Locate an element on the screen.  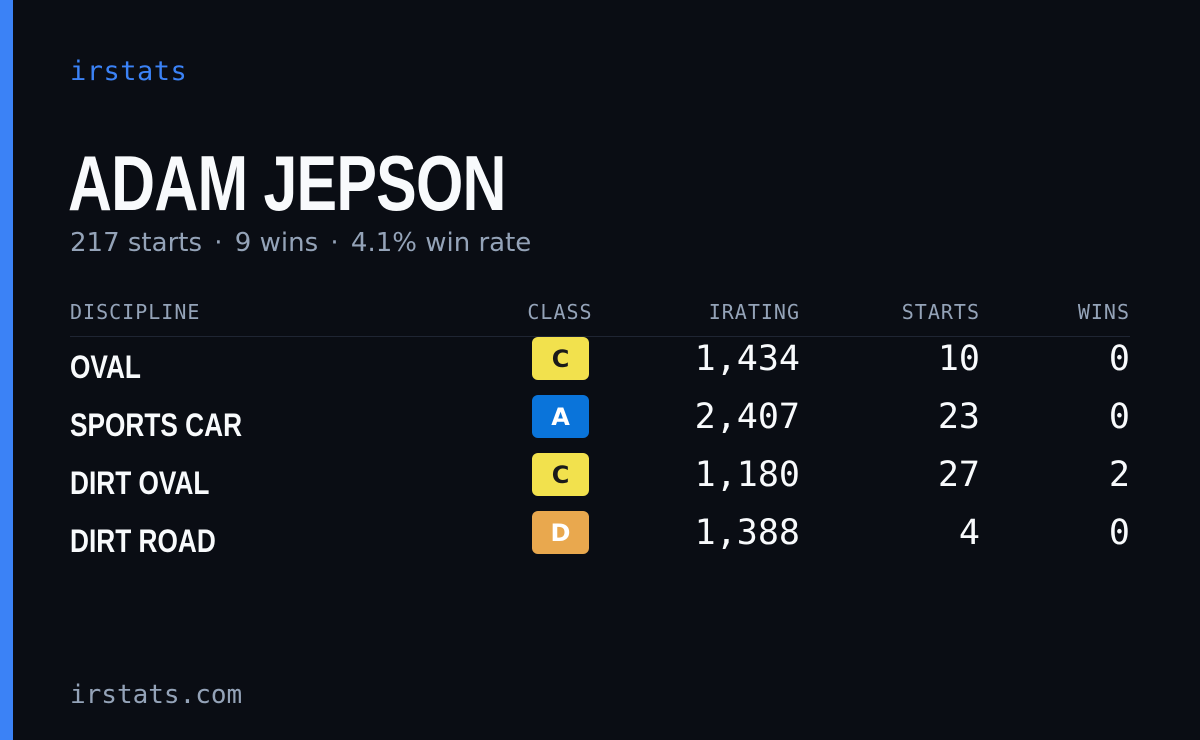
accent-bar is located at coordinates (6, 370).